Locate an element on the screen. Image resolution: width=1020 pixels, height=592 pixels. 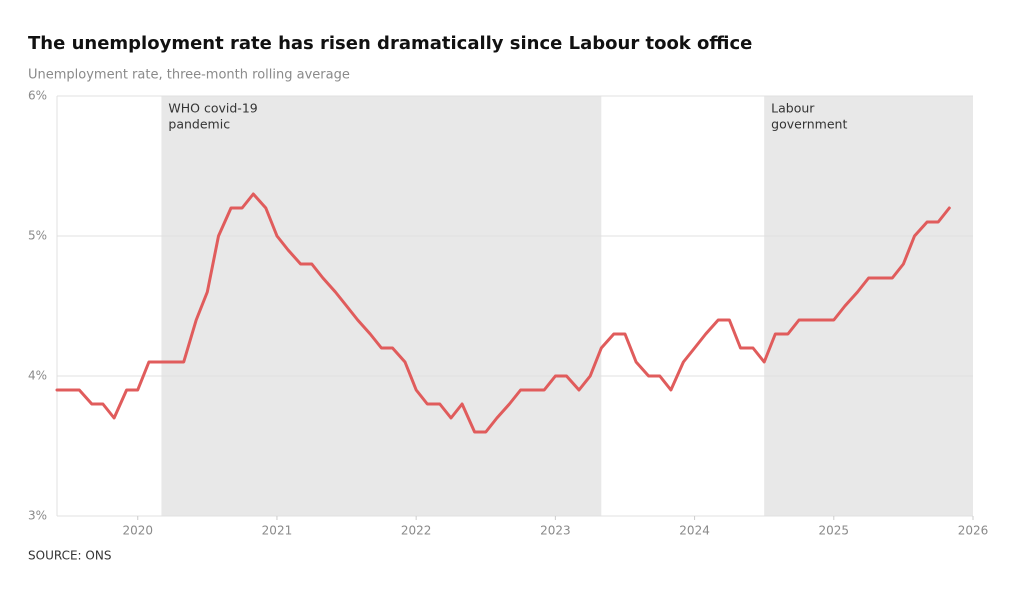
period-label: Labour is located at coordinates (793, 108).